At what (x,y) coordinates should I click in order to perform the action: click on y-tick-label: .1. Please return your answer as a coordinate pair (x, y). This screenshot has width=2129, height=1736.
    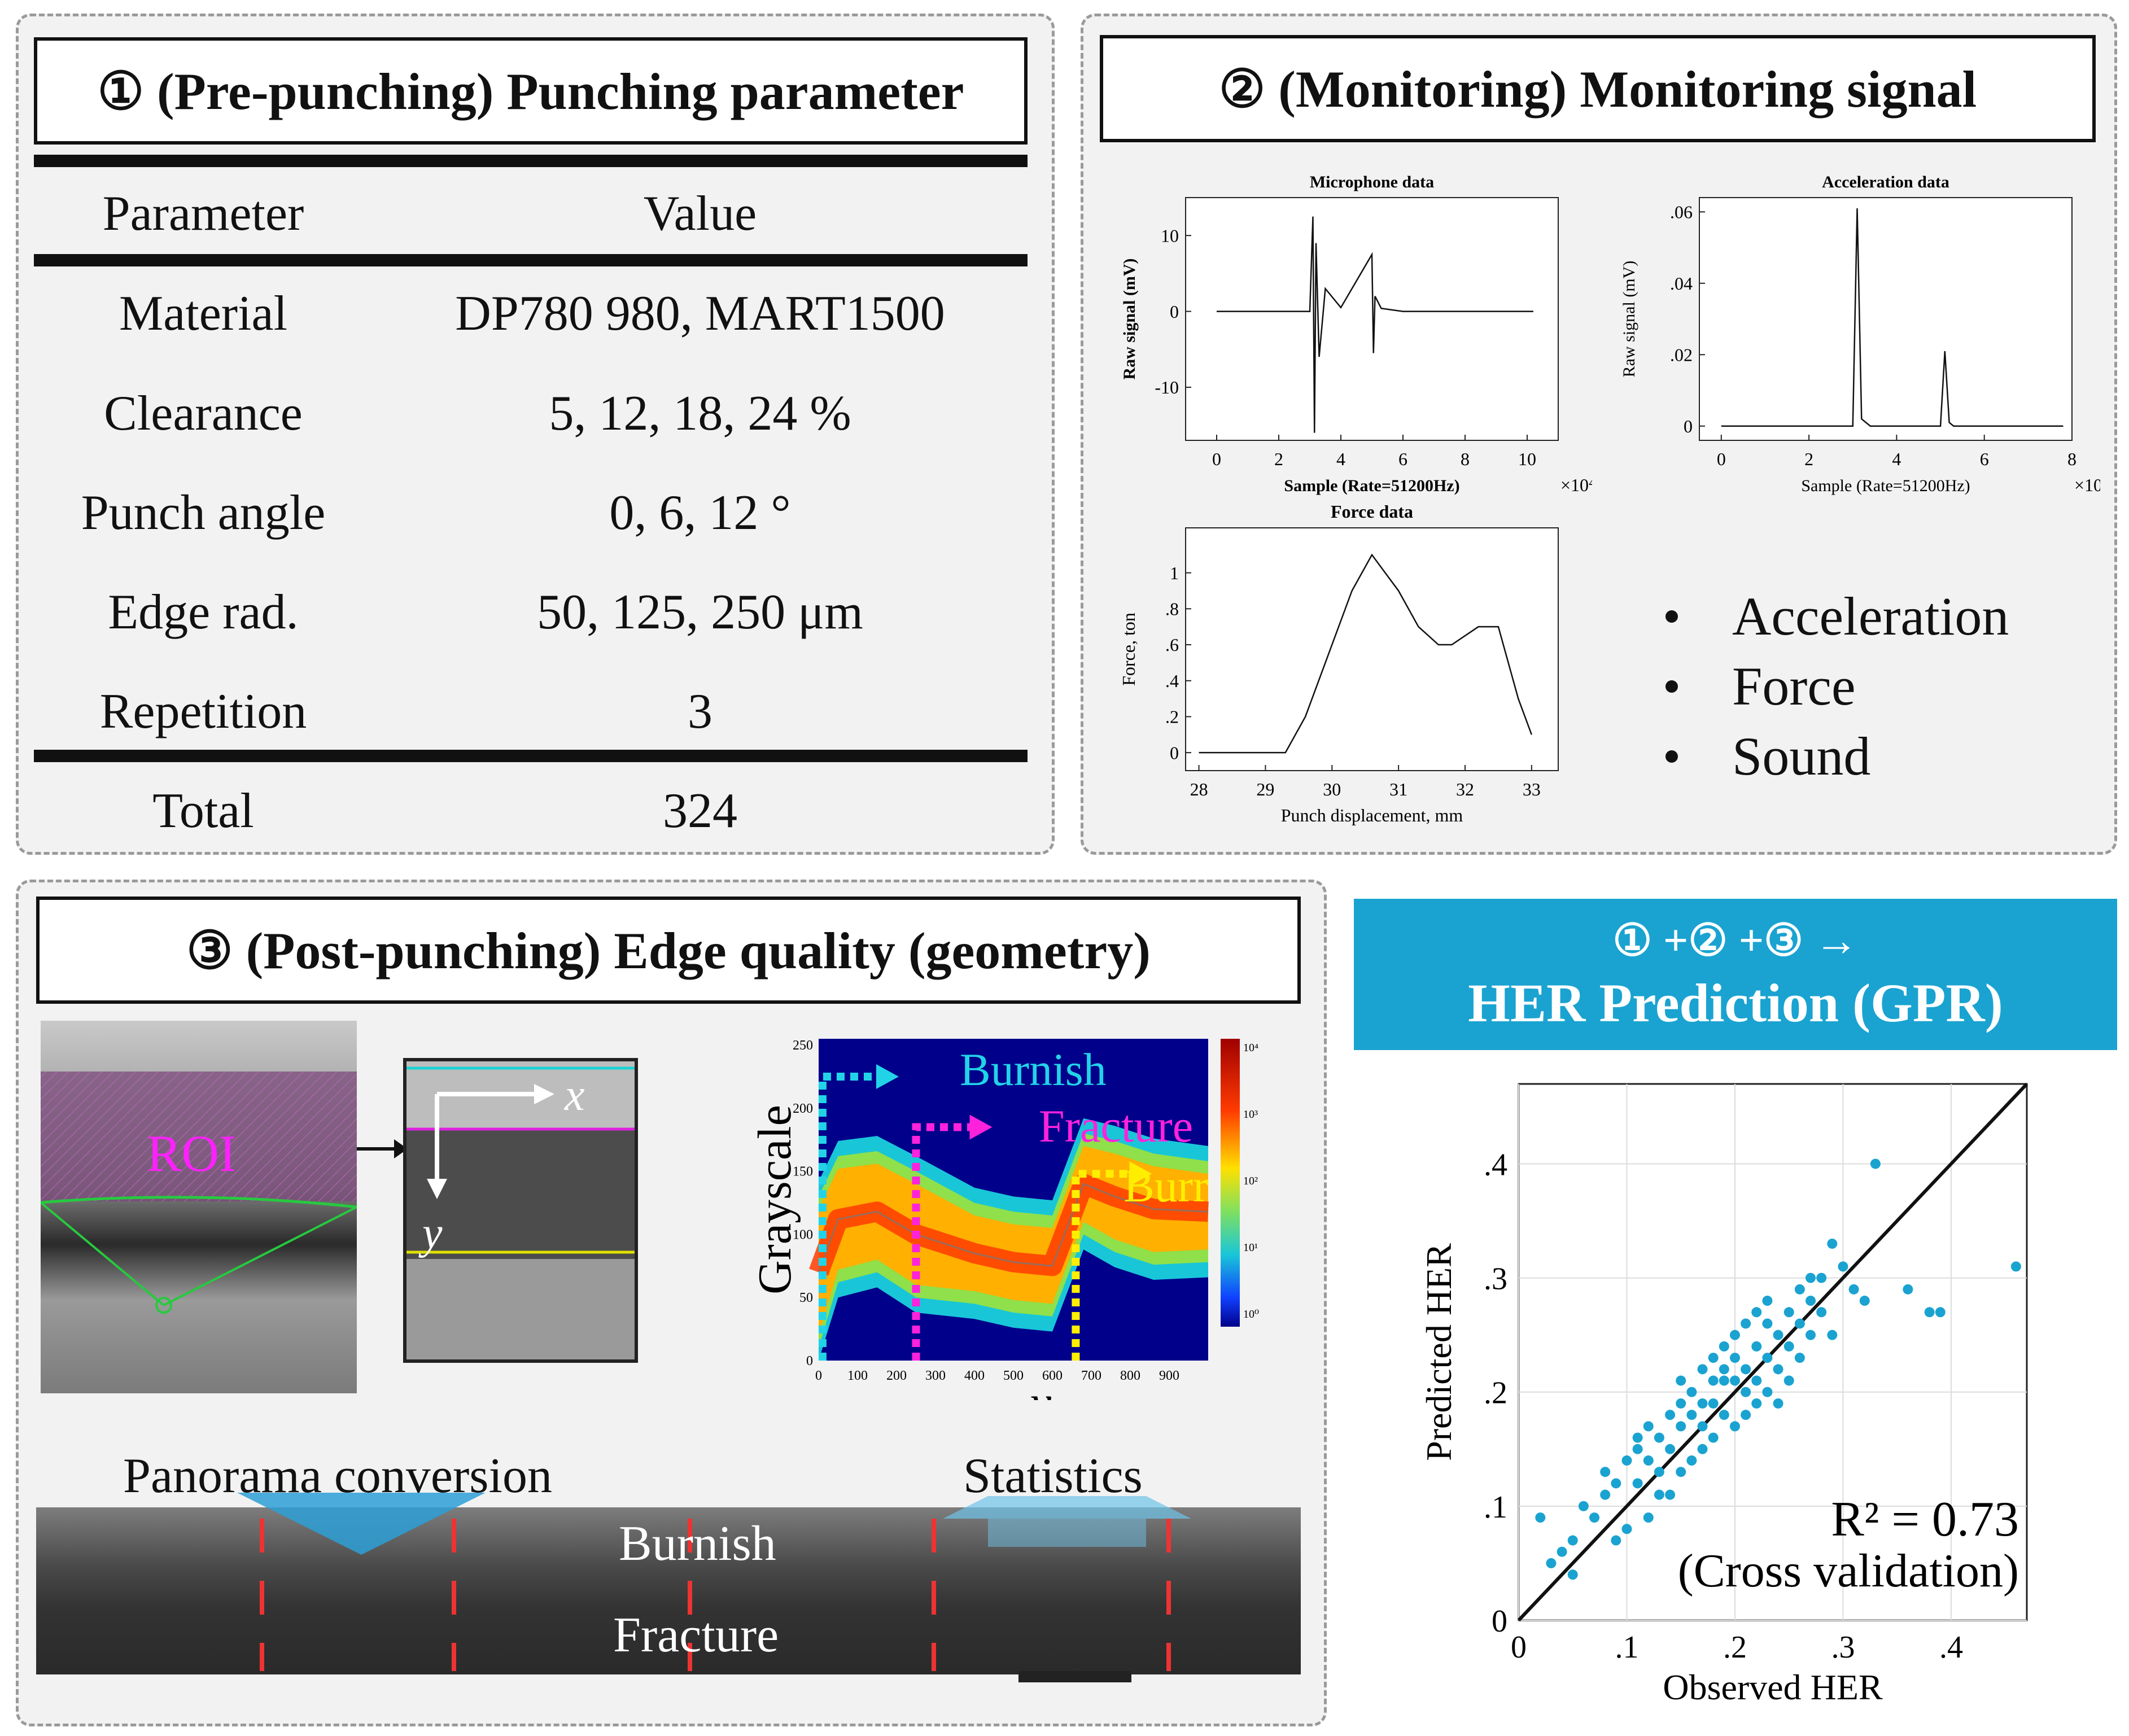
    Looking at the image, I should click on (1495, 1507).